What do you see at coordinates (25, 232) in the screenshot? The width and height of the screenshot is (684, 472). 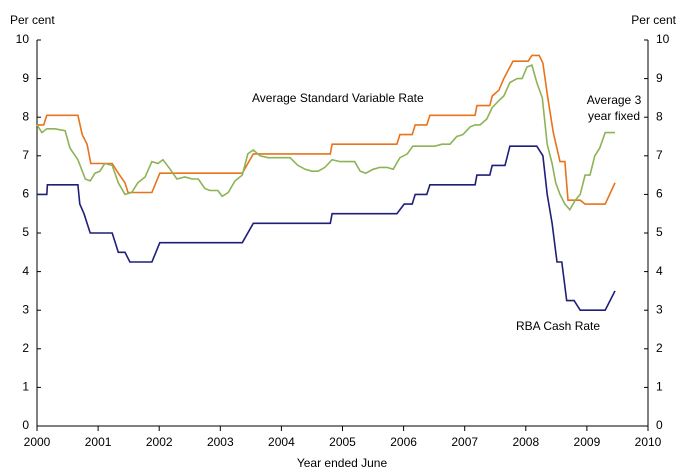 I see `y-tick-label: 5` at bounding box center [25, 232].